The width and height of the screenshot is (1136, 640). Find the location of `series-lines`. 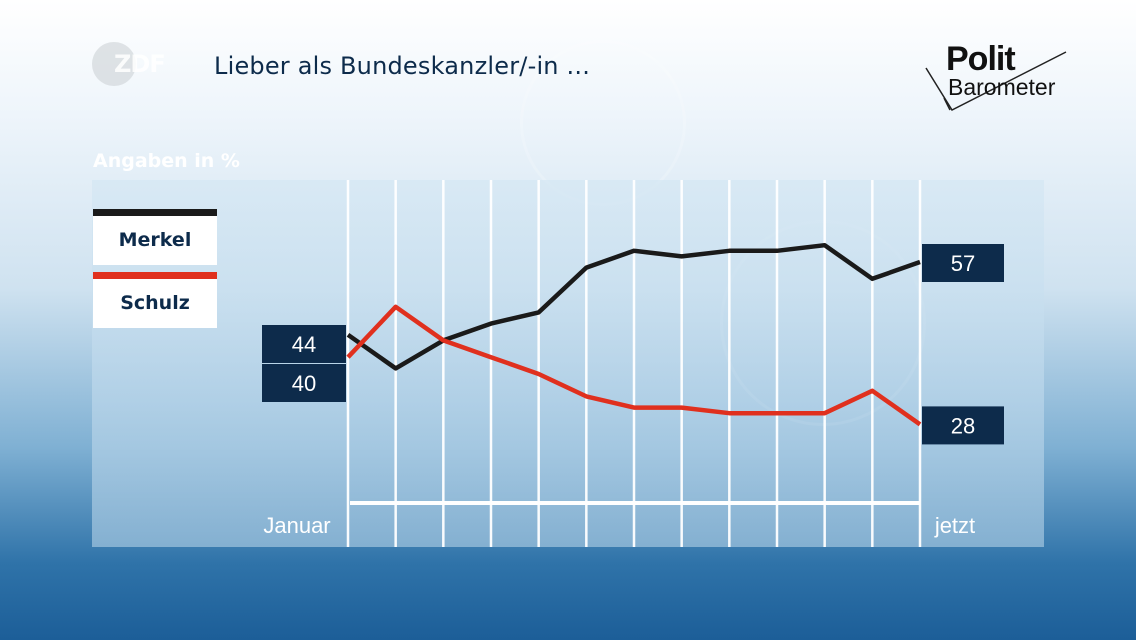

series-lines is located at coordinates (634, 334).